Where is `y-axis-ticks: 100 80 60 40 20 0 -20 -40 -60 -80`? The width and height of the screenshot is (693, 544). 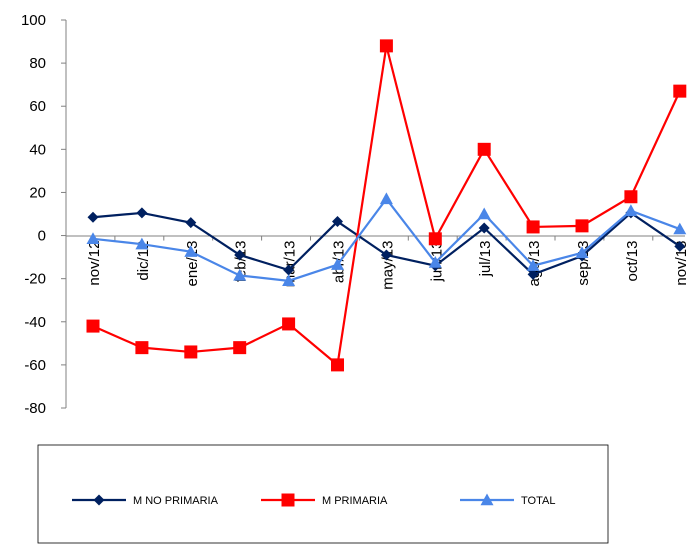
y-axis-ticks: 100 80 60 40 20 0 -20 -40 -60 -80 is located at coordinates (43, 214).